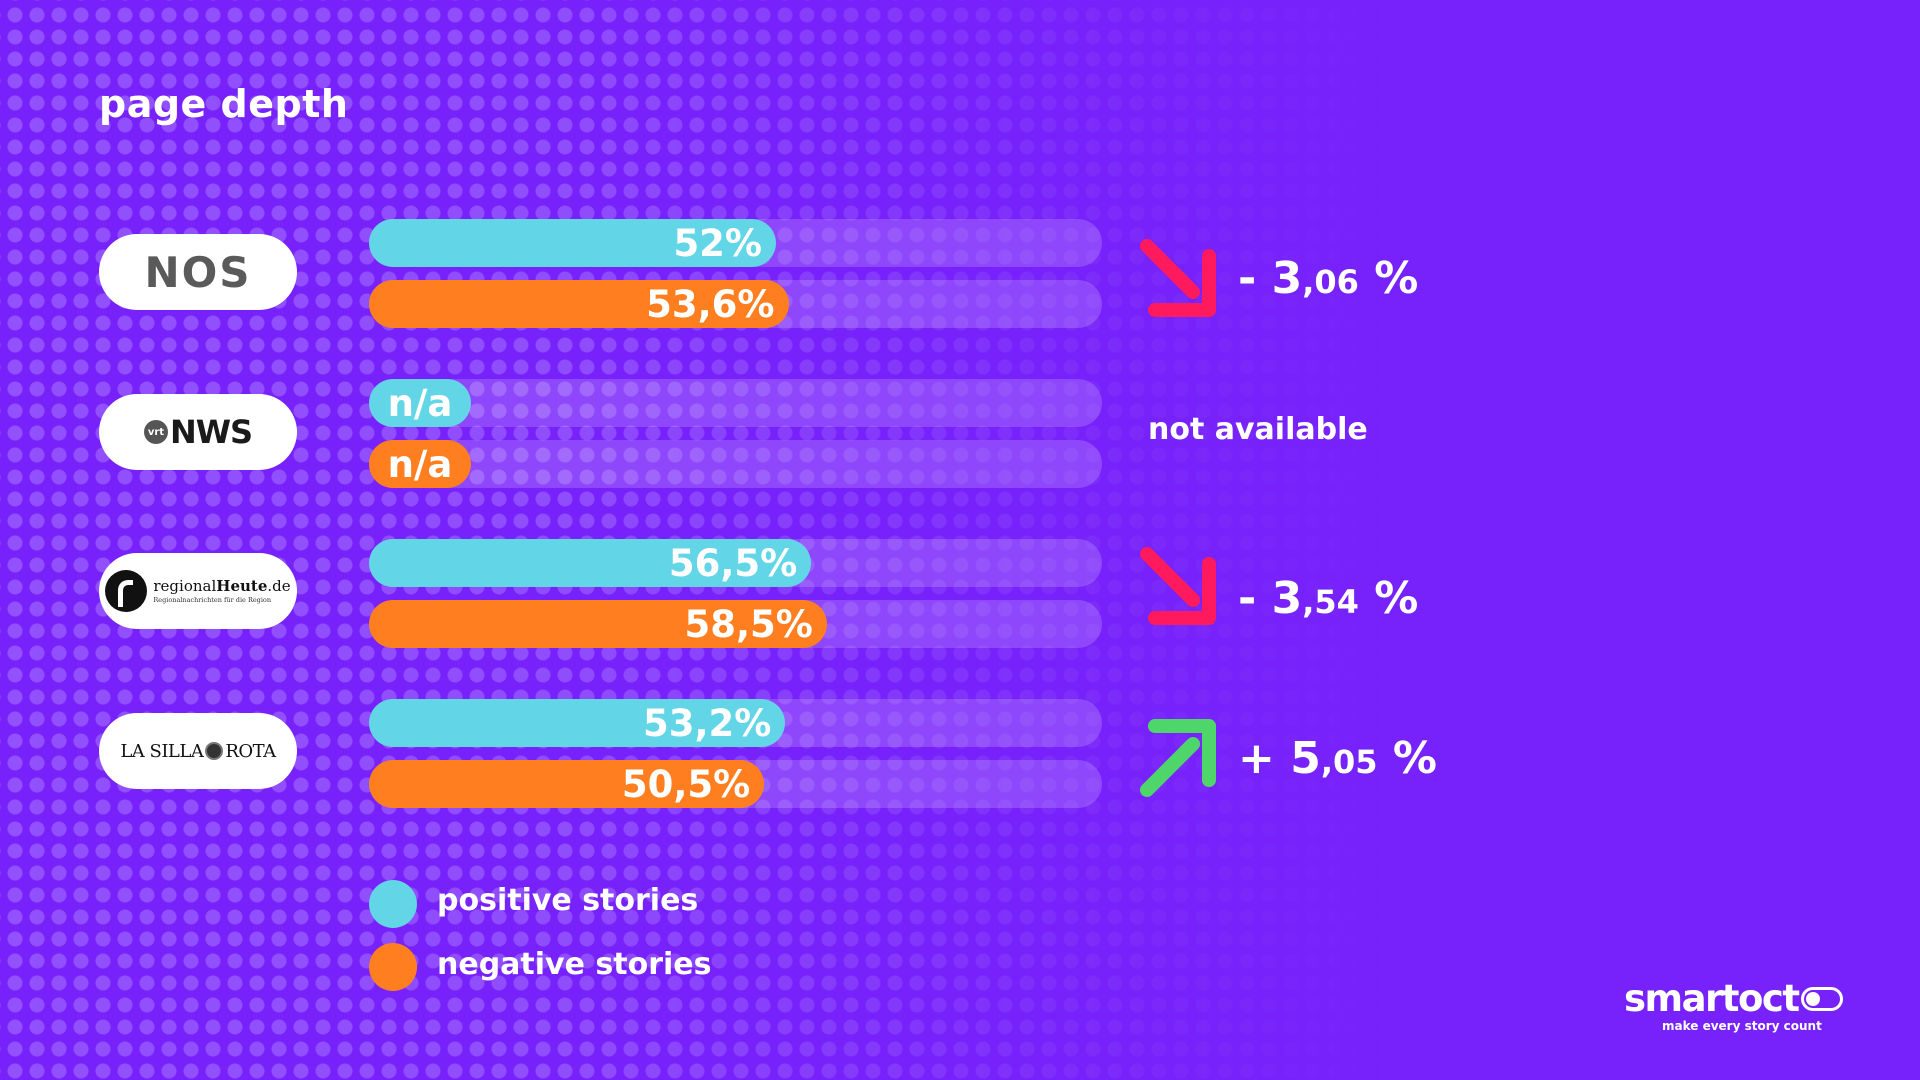 This screenshot has width=1920, height=1080. I want to click on bar-lasillarota-negative: 50,5%, so click(567, 784).